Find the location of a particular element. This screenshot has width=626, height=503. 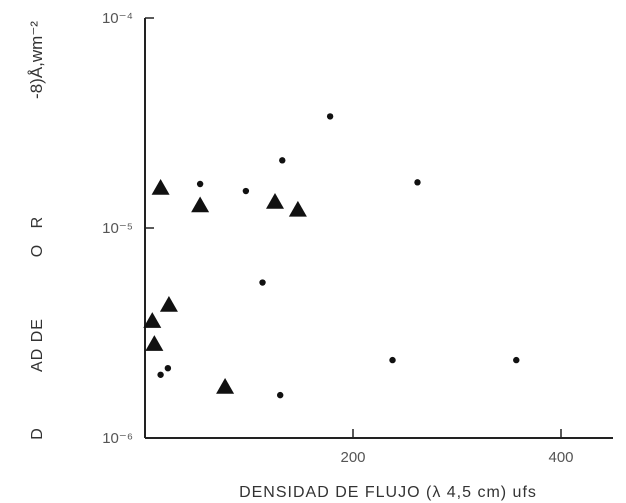

y-tick-label-0: 10⁻⁴ is located at coordinates (117, 18).